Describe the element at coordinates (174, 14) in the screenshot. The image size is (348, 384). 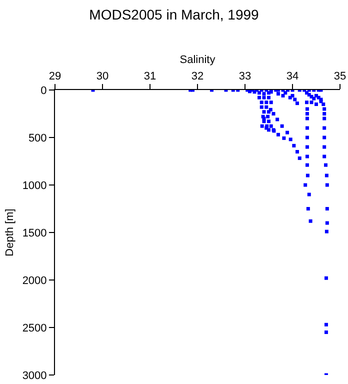
I see `chart-title: MODS2005 in March, 1999` at that location.